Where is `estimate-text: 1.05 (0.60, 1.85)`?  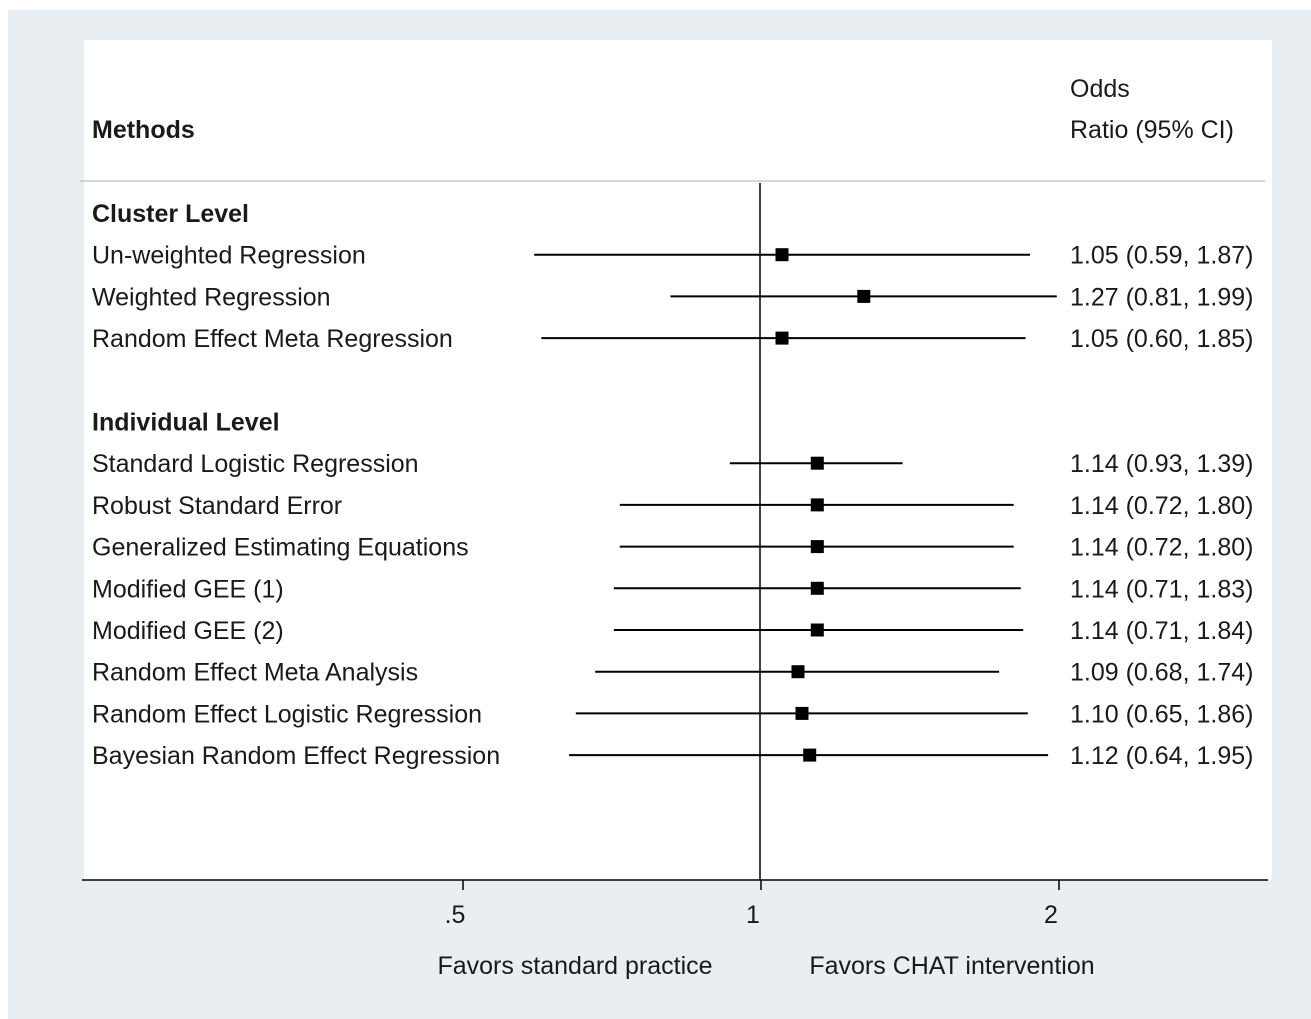 estimate-text: 1.05 (0.60, 1.85) is located at coordinates (1161, 339).